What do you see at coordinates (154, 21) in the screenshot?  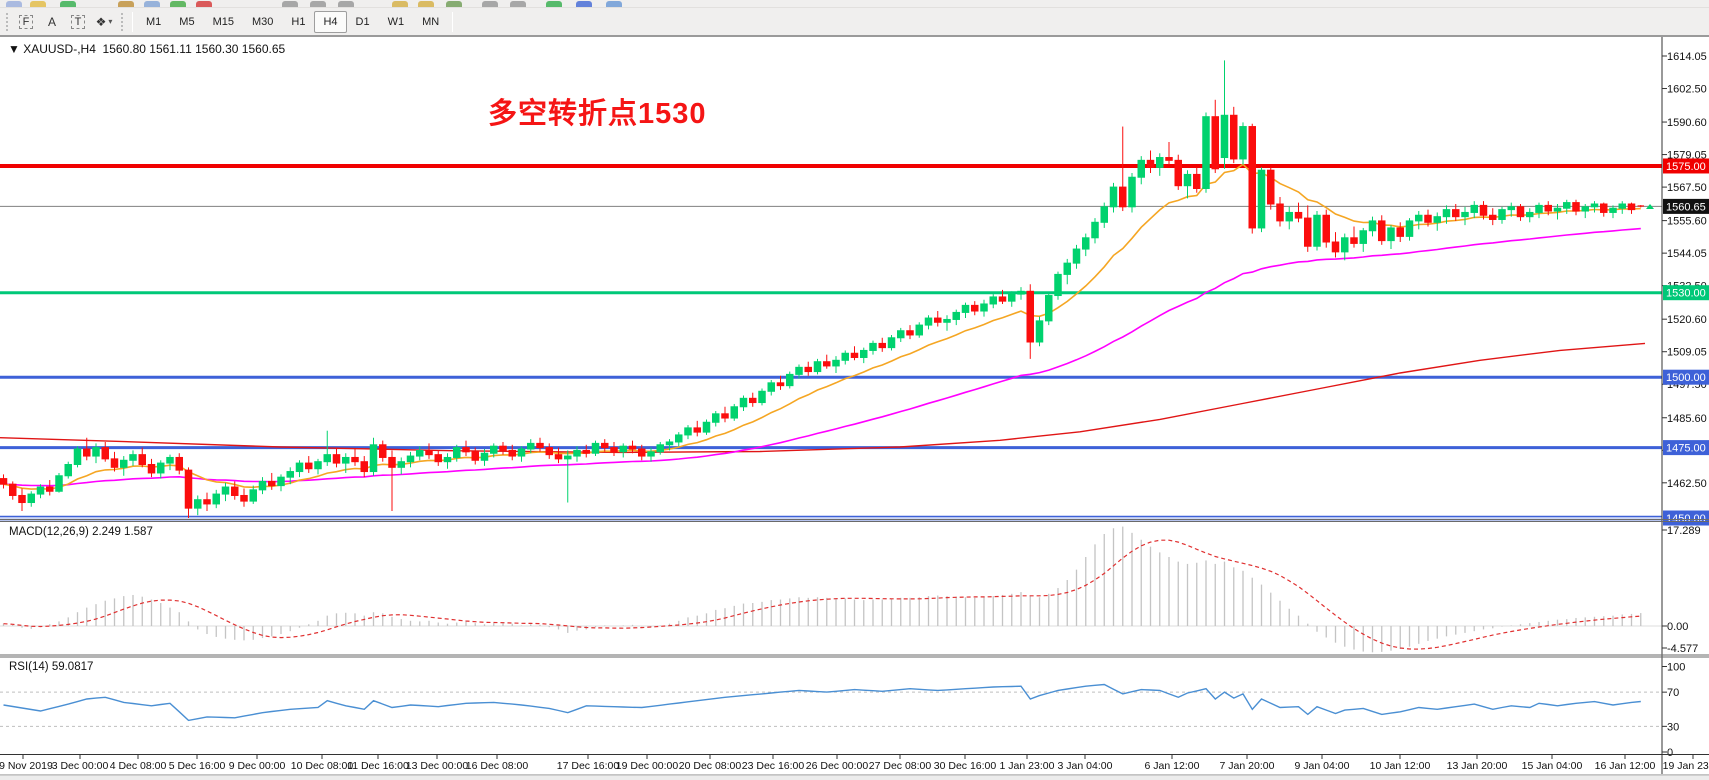 I see `timeframe-button-m1: M1` at bounding box center [154, 21].